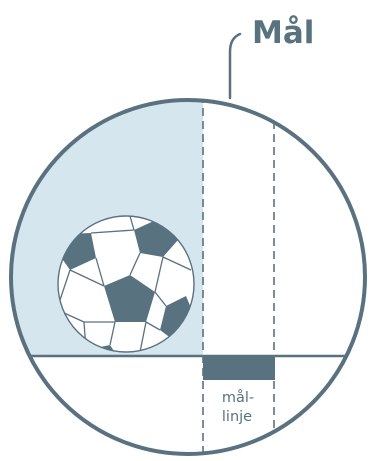  Describe the element at coordinates (235, 66) in the screenshot. I see `title-leader-line` at that location.